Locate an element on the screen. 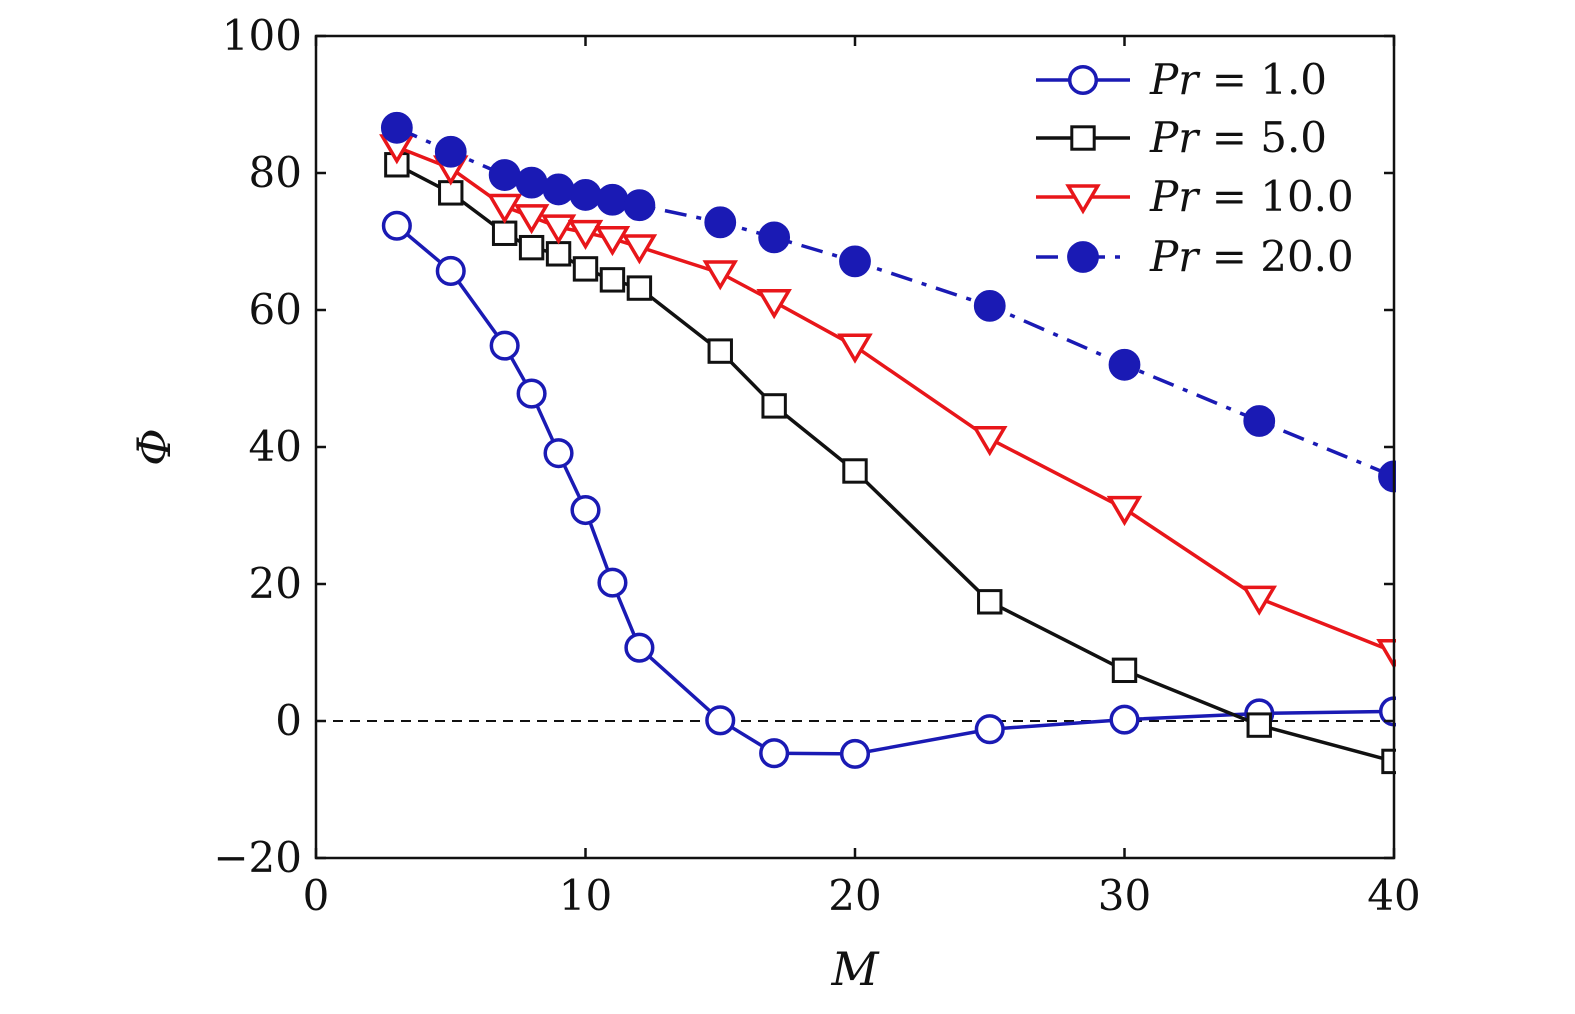 The width and height of the screenshot is (1575, 1014). x-tick-label: 30 is located at coordinates (1124, 895).